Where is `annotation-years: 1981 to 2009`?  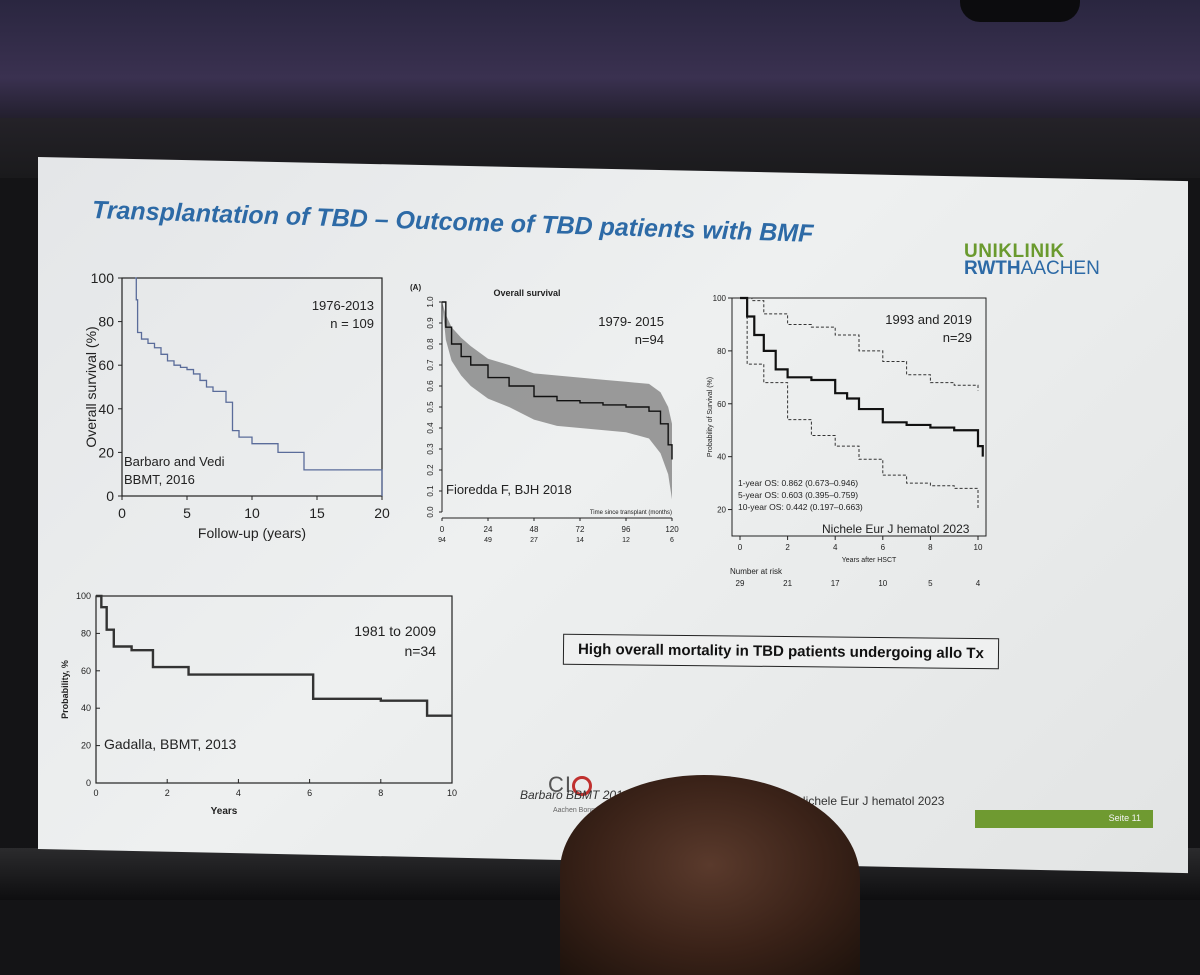
annotation-years: 1981 to 2009 is located at coordinates (395, 631).